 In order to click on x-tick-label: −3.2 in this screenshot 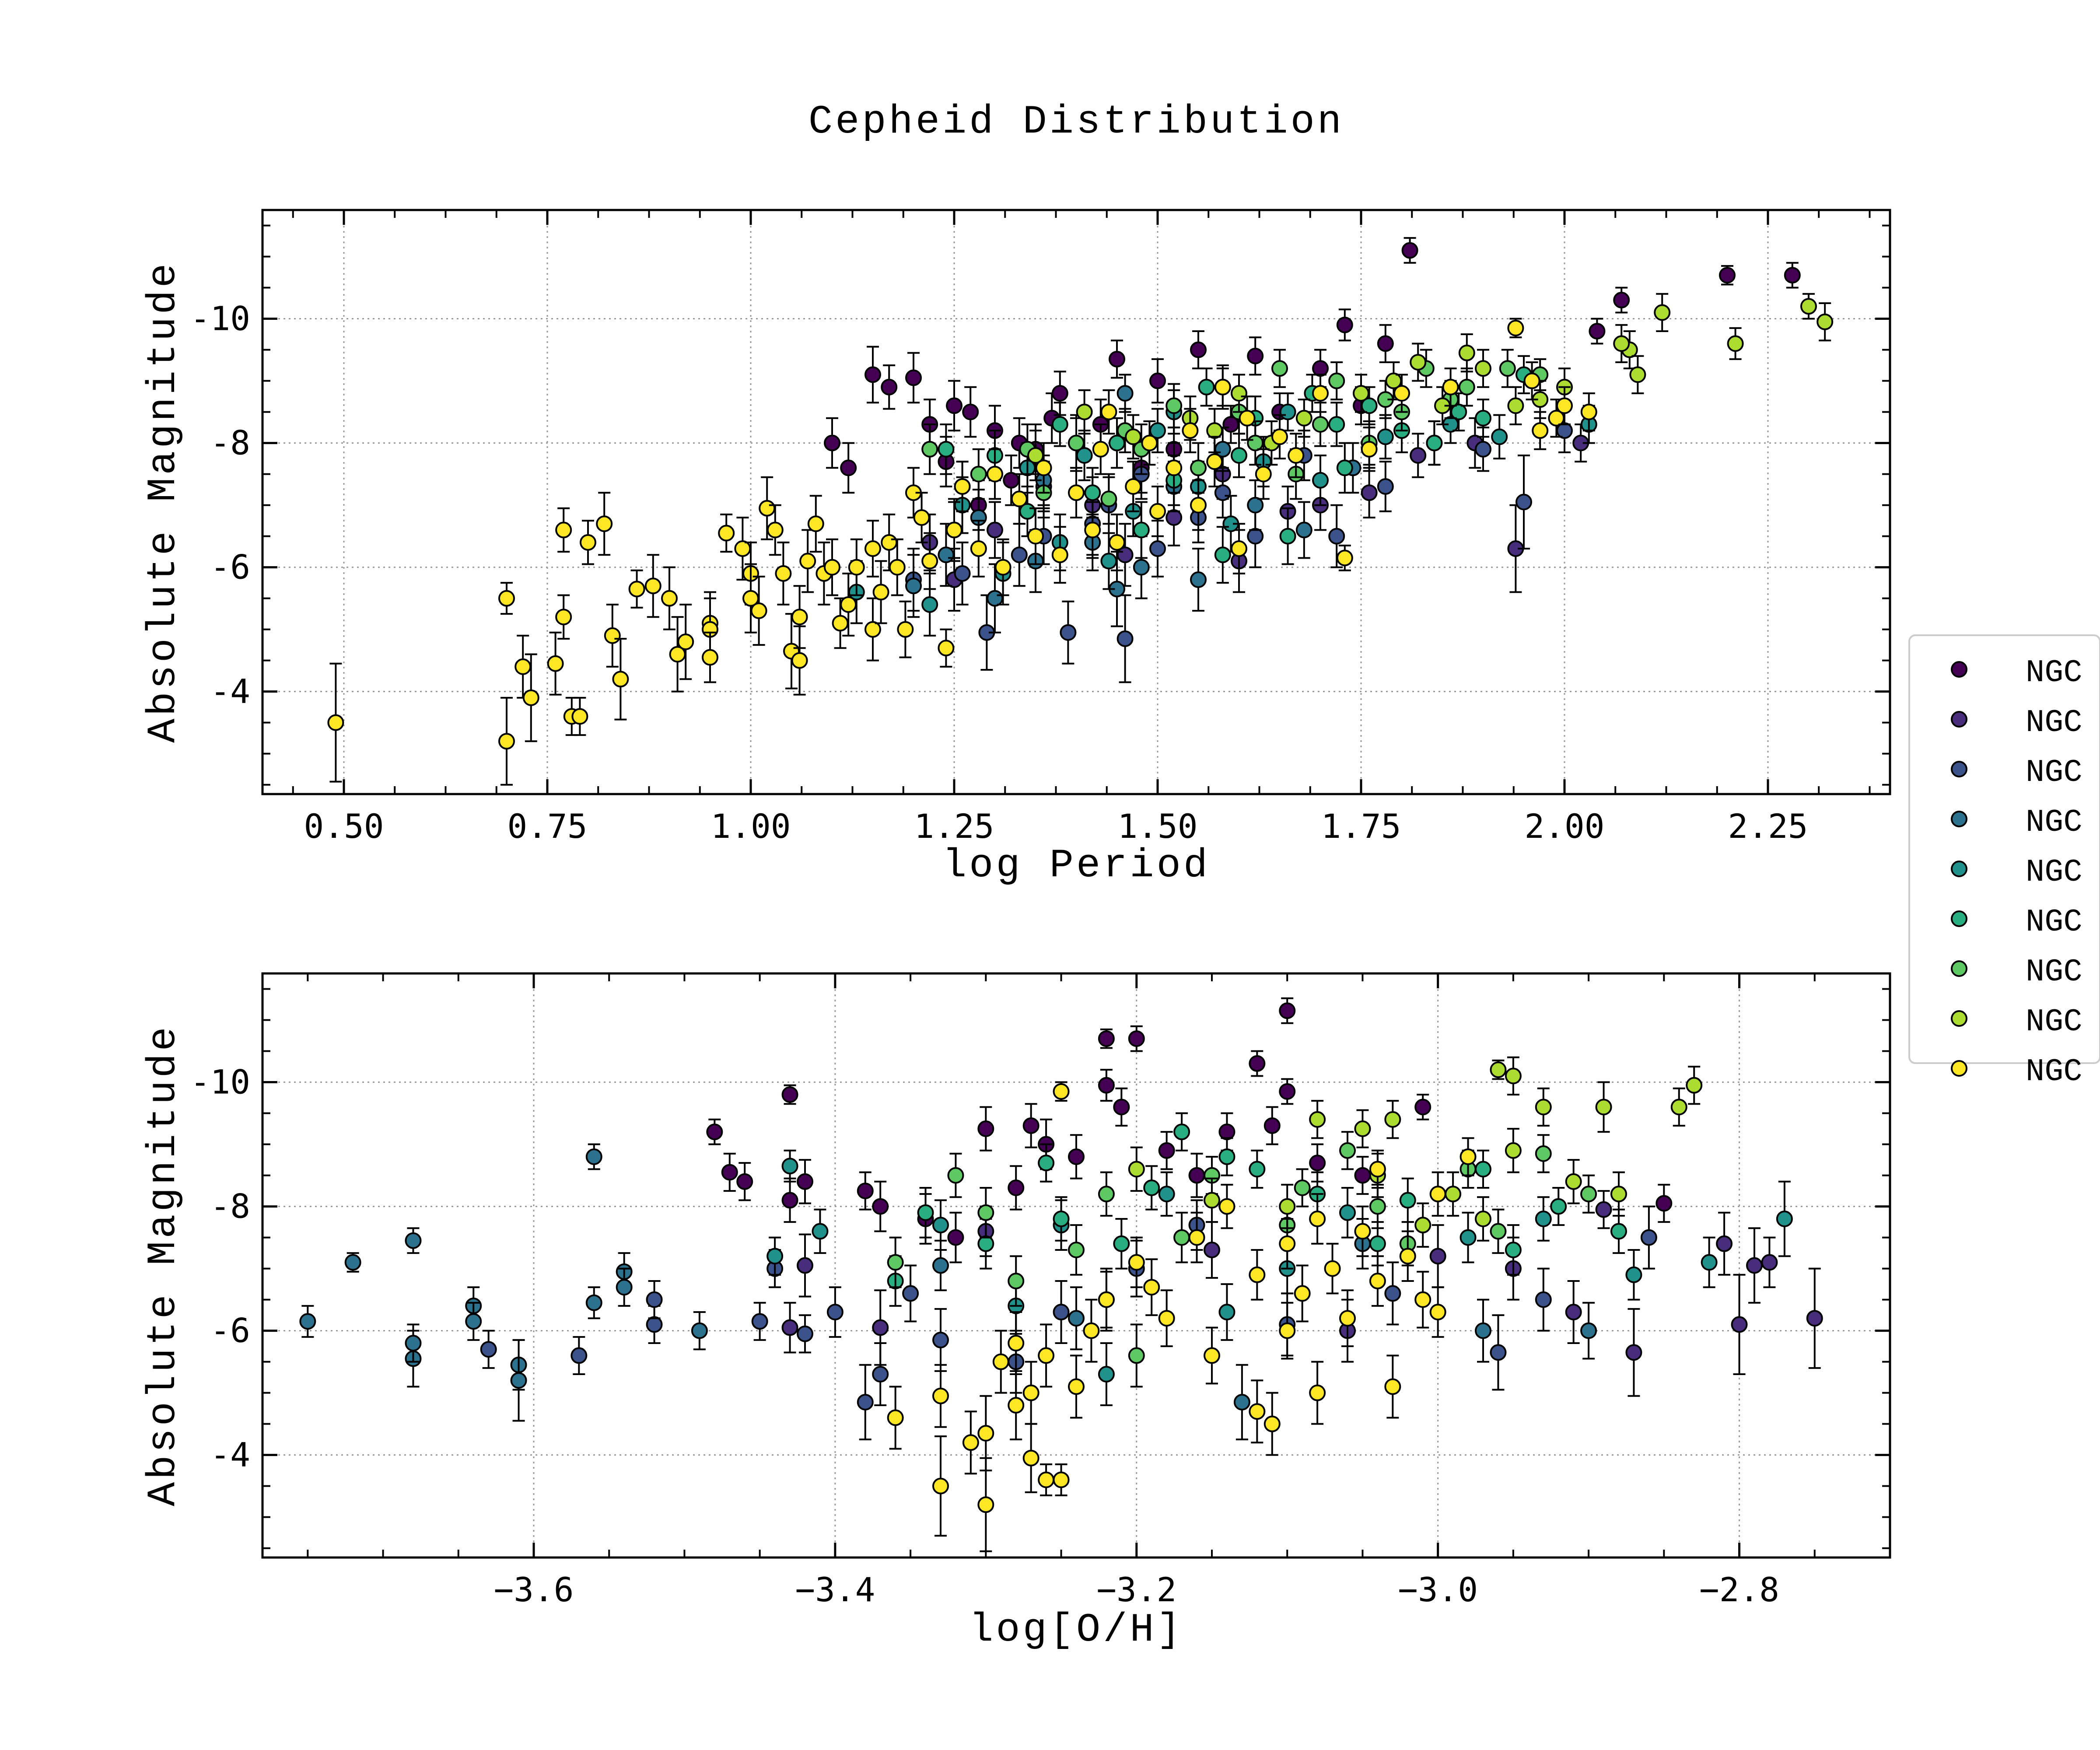, I will do `click(1136, 1589)`.